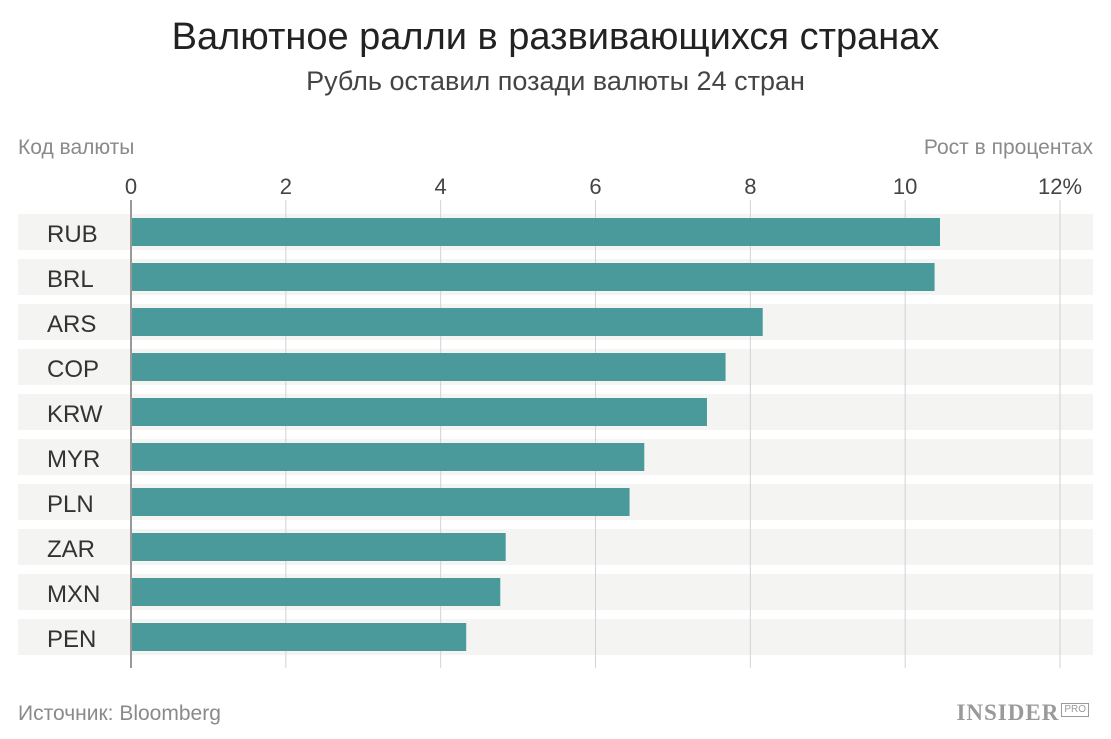 This screenshot has height=739, width=1111. I want to click on x-tick-label: 2, so click(286, 186).